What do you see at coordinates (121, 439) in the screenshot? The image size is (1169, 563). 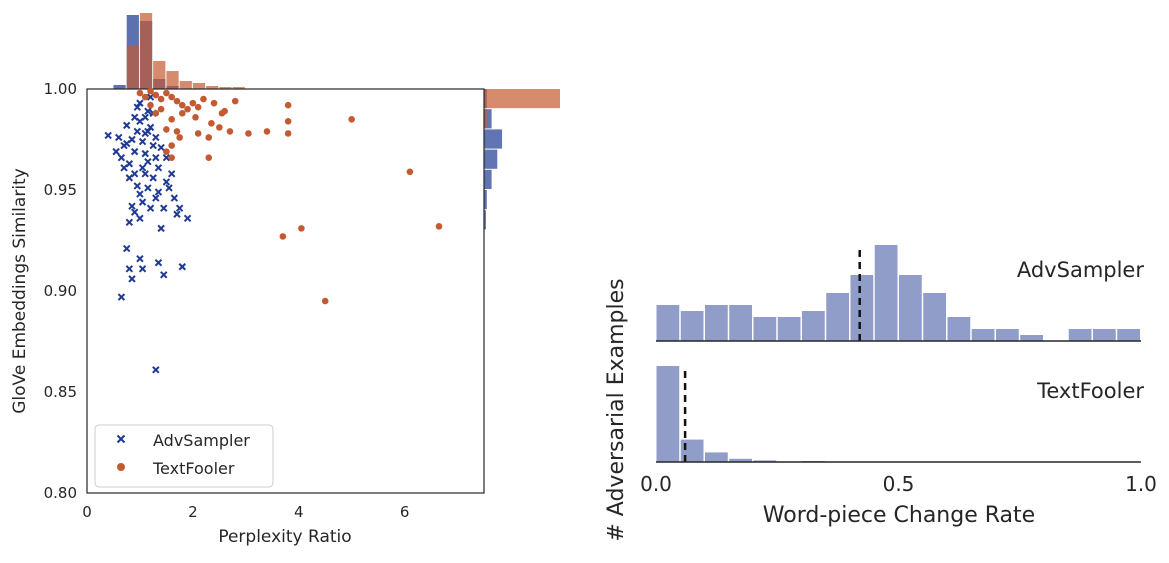 I see `legend-x-mark` at bounding box center [121, 439].